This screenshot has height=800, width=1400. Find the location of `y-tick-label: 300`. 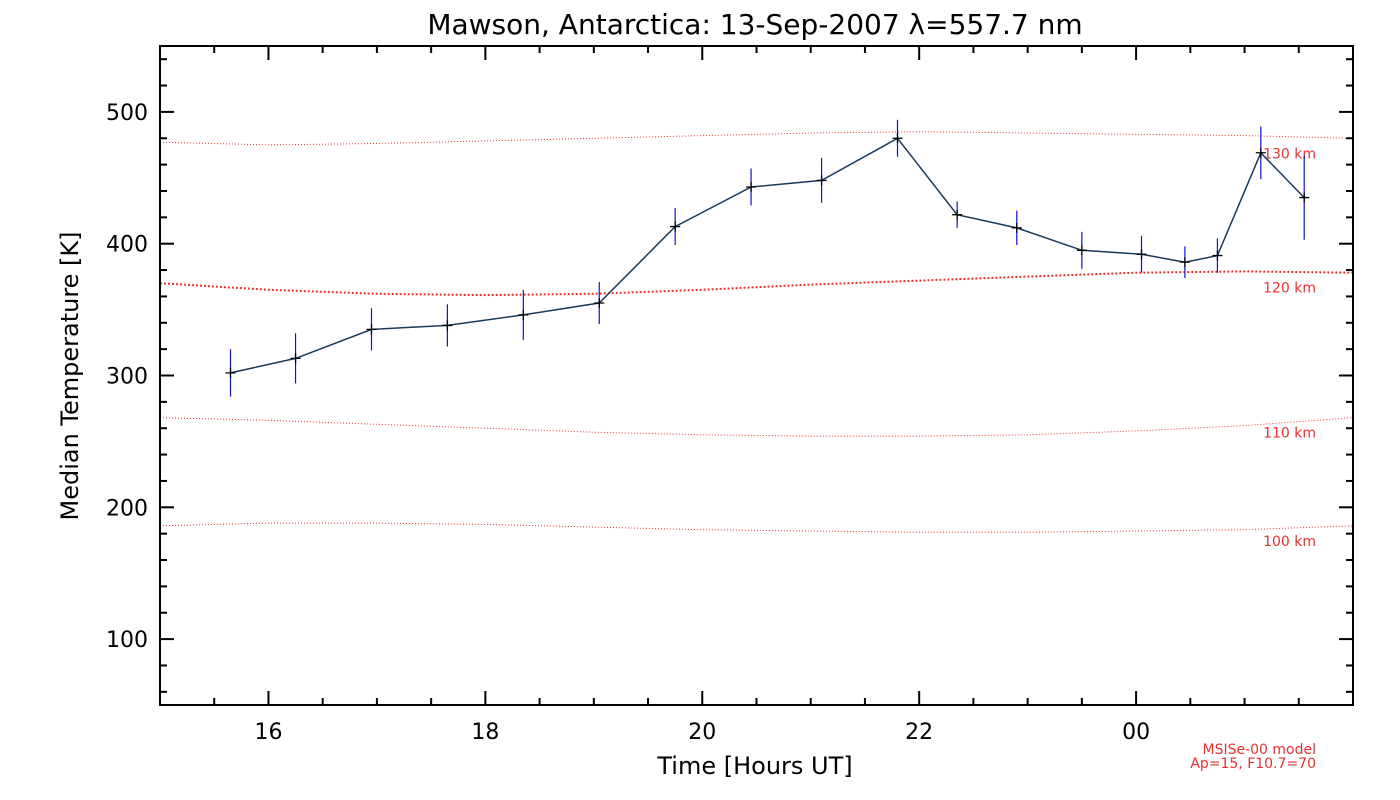

y-tick-label: 300 is located at coordinates (127, 377).